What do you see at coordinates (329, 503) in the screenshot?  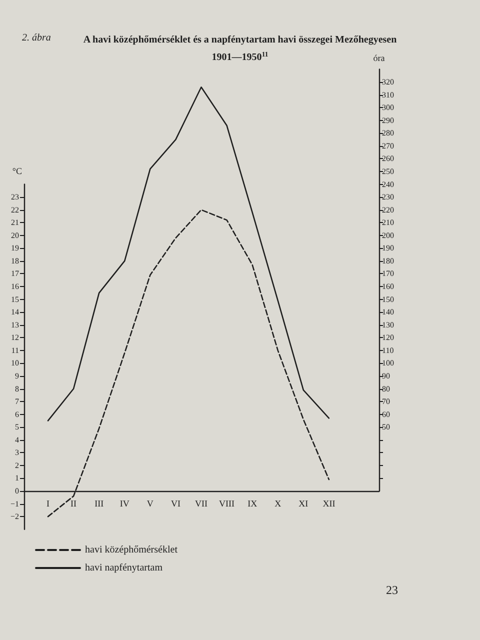 I see `x-tick-label: XII` at bounding box center [329, 503].